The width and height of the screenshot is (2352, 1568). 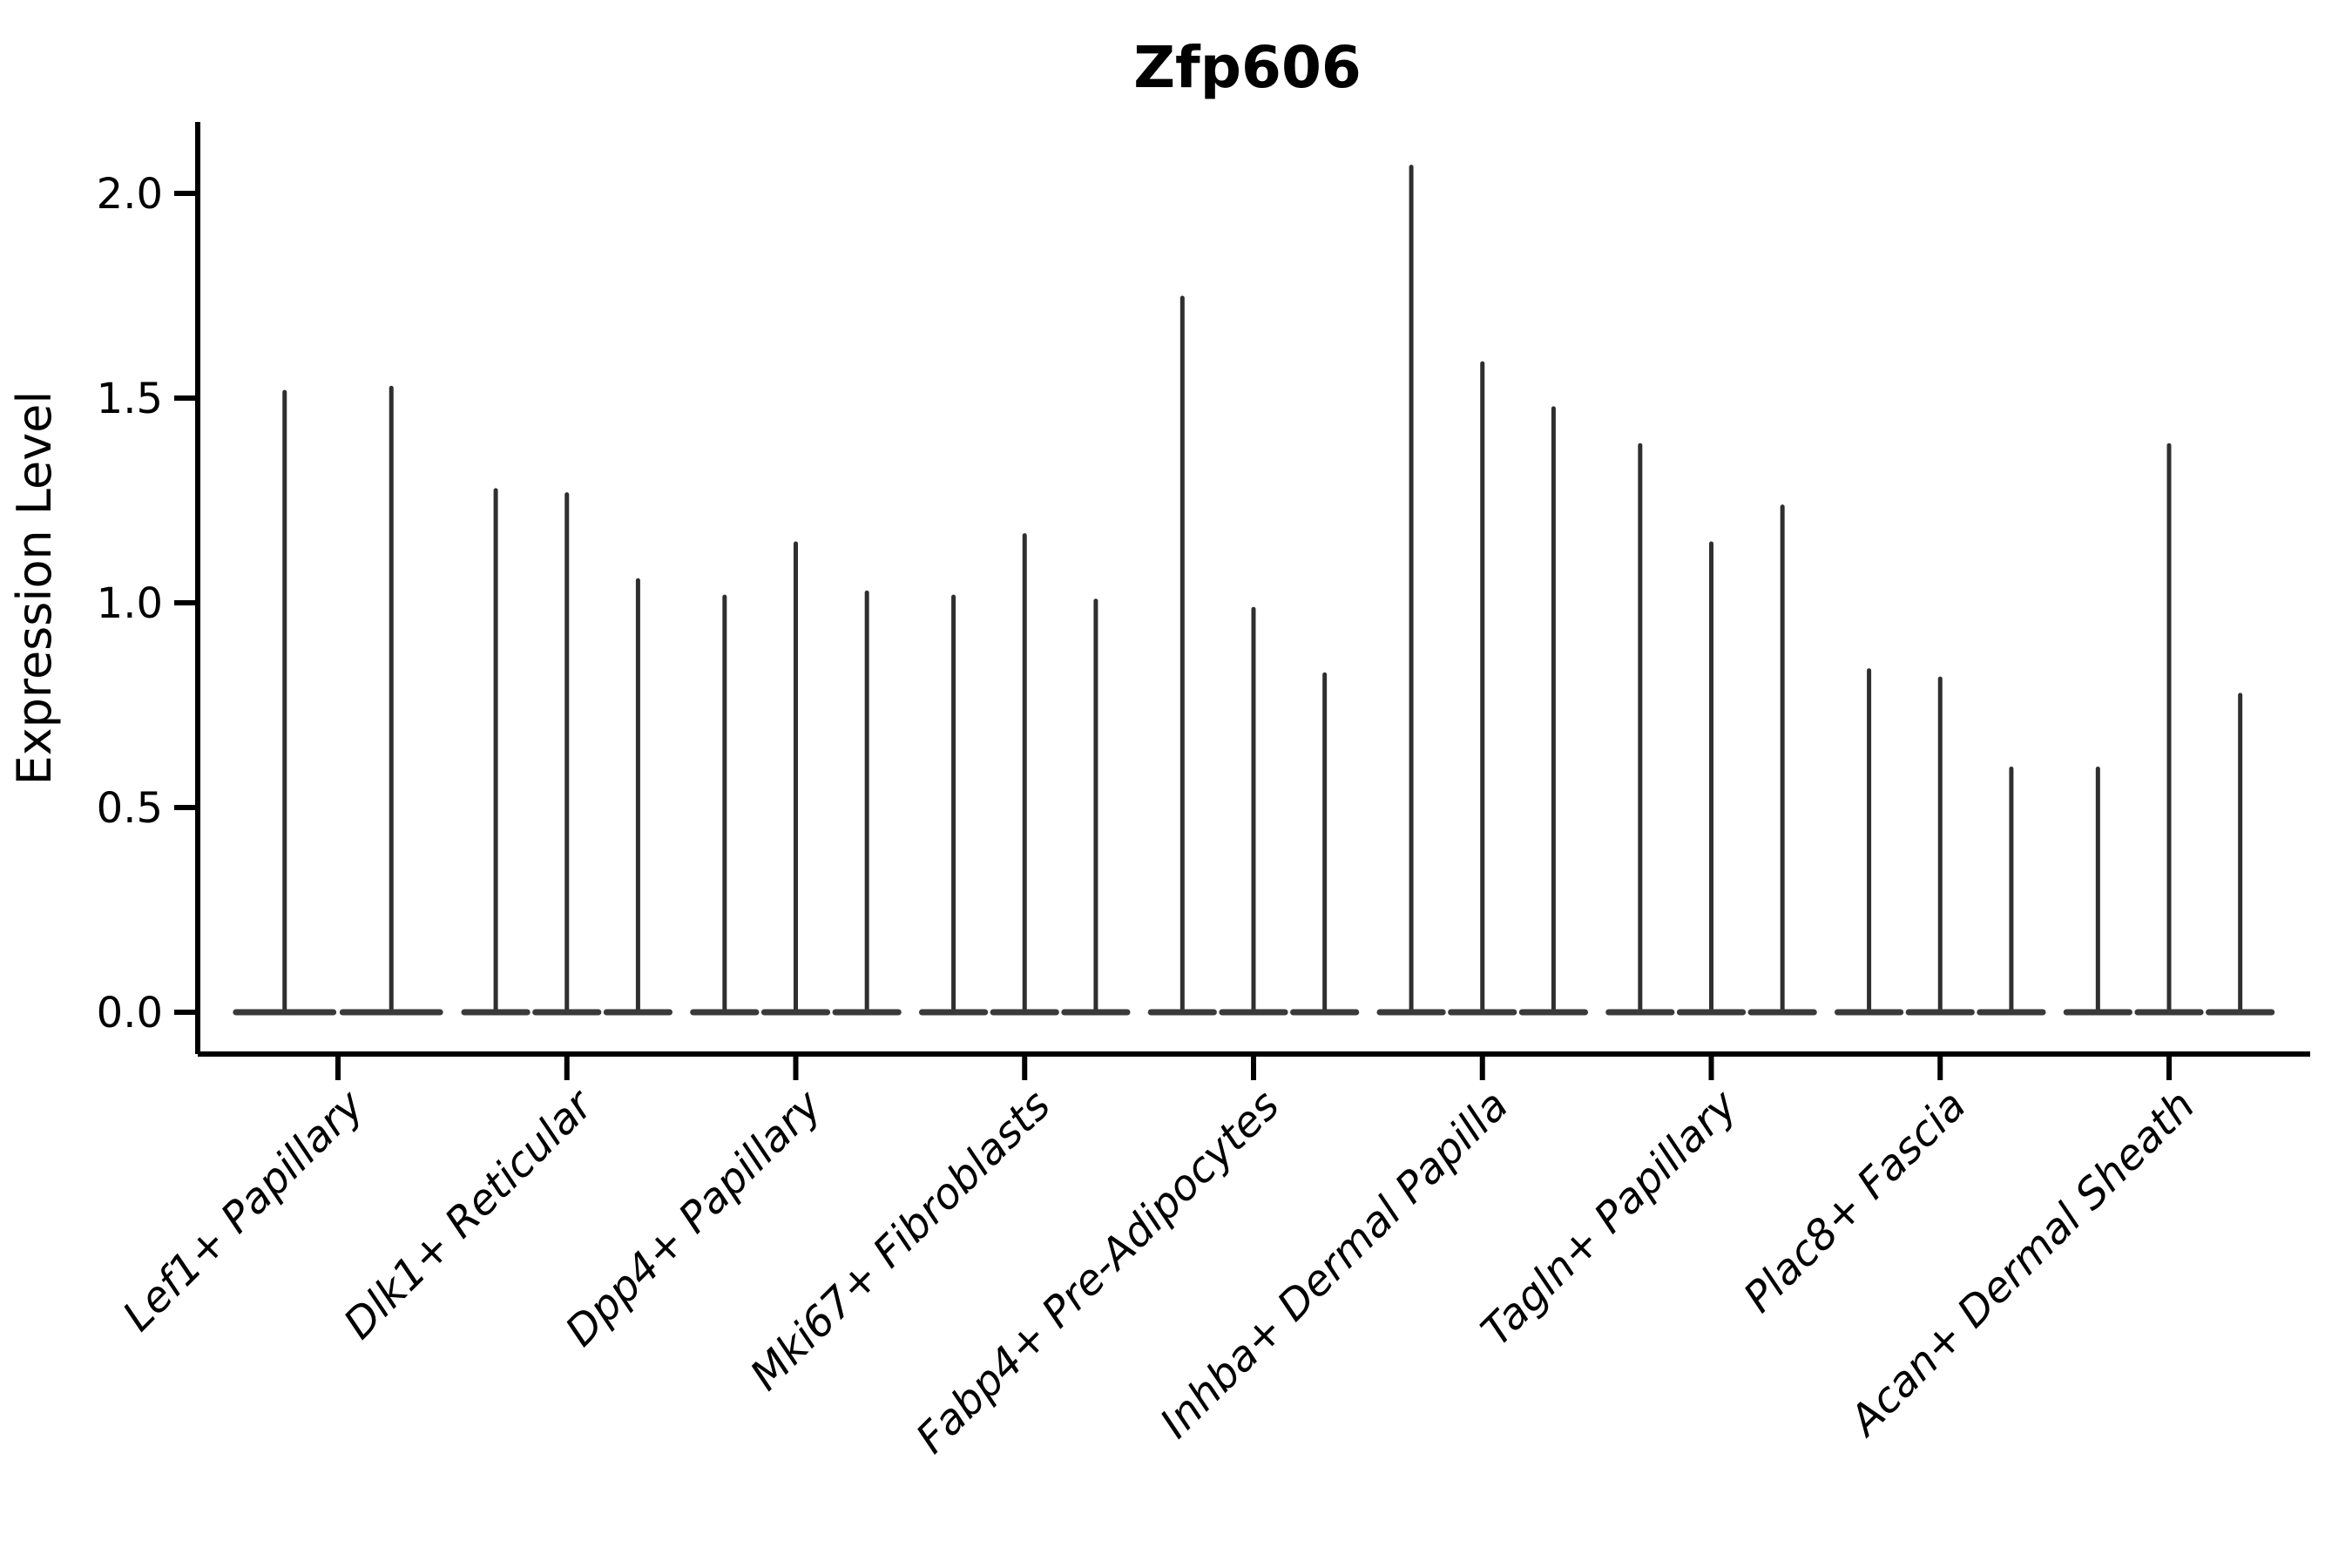 What do you see at coordinates (130, 1013) in the screenshot?
I see `y-tick-label: 0.0` at bounding box center [130, 1013].